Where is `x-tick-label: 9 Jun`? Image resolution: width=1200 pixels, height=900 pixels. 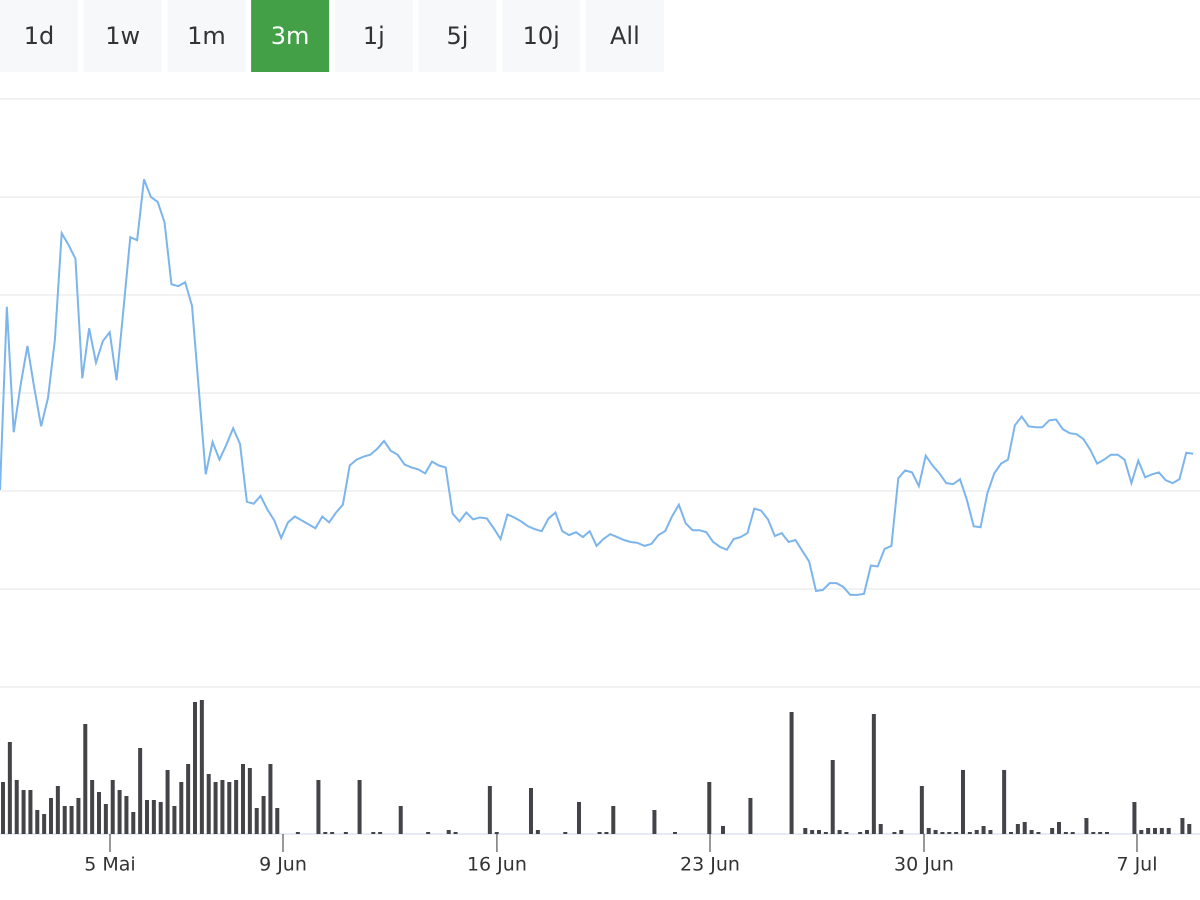 x-tick-label: 9 Jun is located at coordinates (283, 865).